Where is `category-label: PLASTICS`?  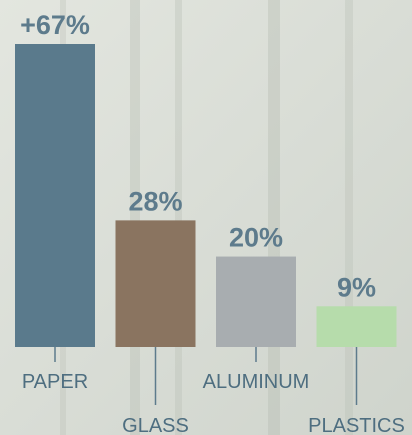
category-label: PLASTICS is located at coordinates (356, 425).